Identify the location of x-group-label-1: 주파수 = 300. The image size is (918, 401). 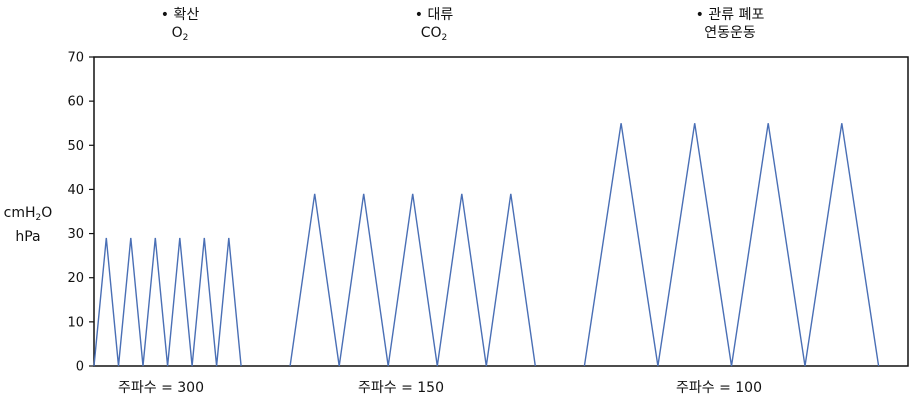
(161, 388).